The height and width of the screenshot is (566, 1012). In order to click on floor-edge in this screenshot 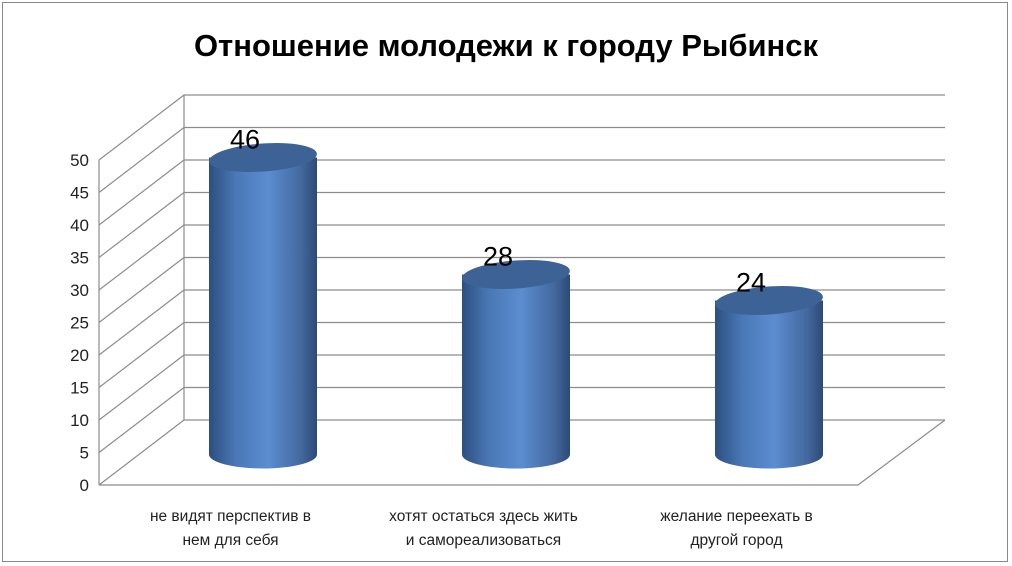, I will do `click(522, 452)`.